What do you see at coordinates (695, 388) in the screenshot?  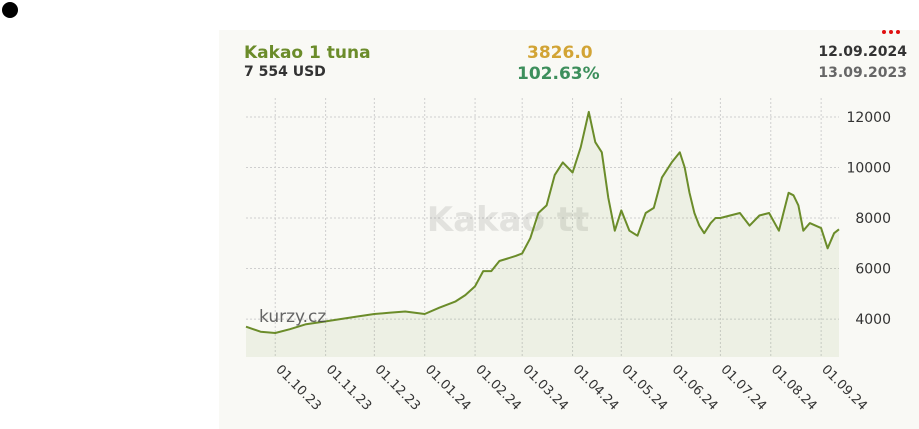 I see `x-tick-label: 01.06.24` at bounding box center [695, 388].